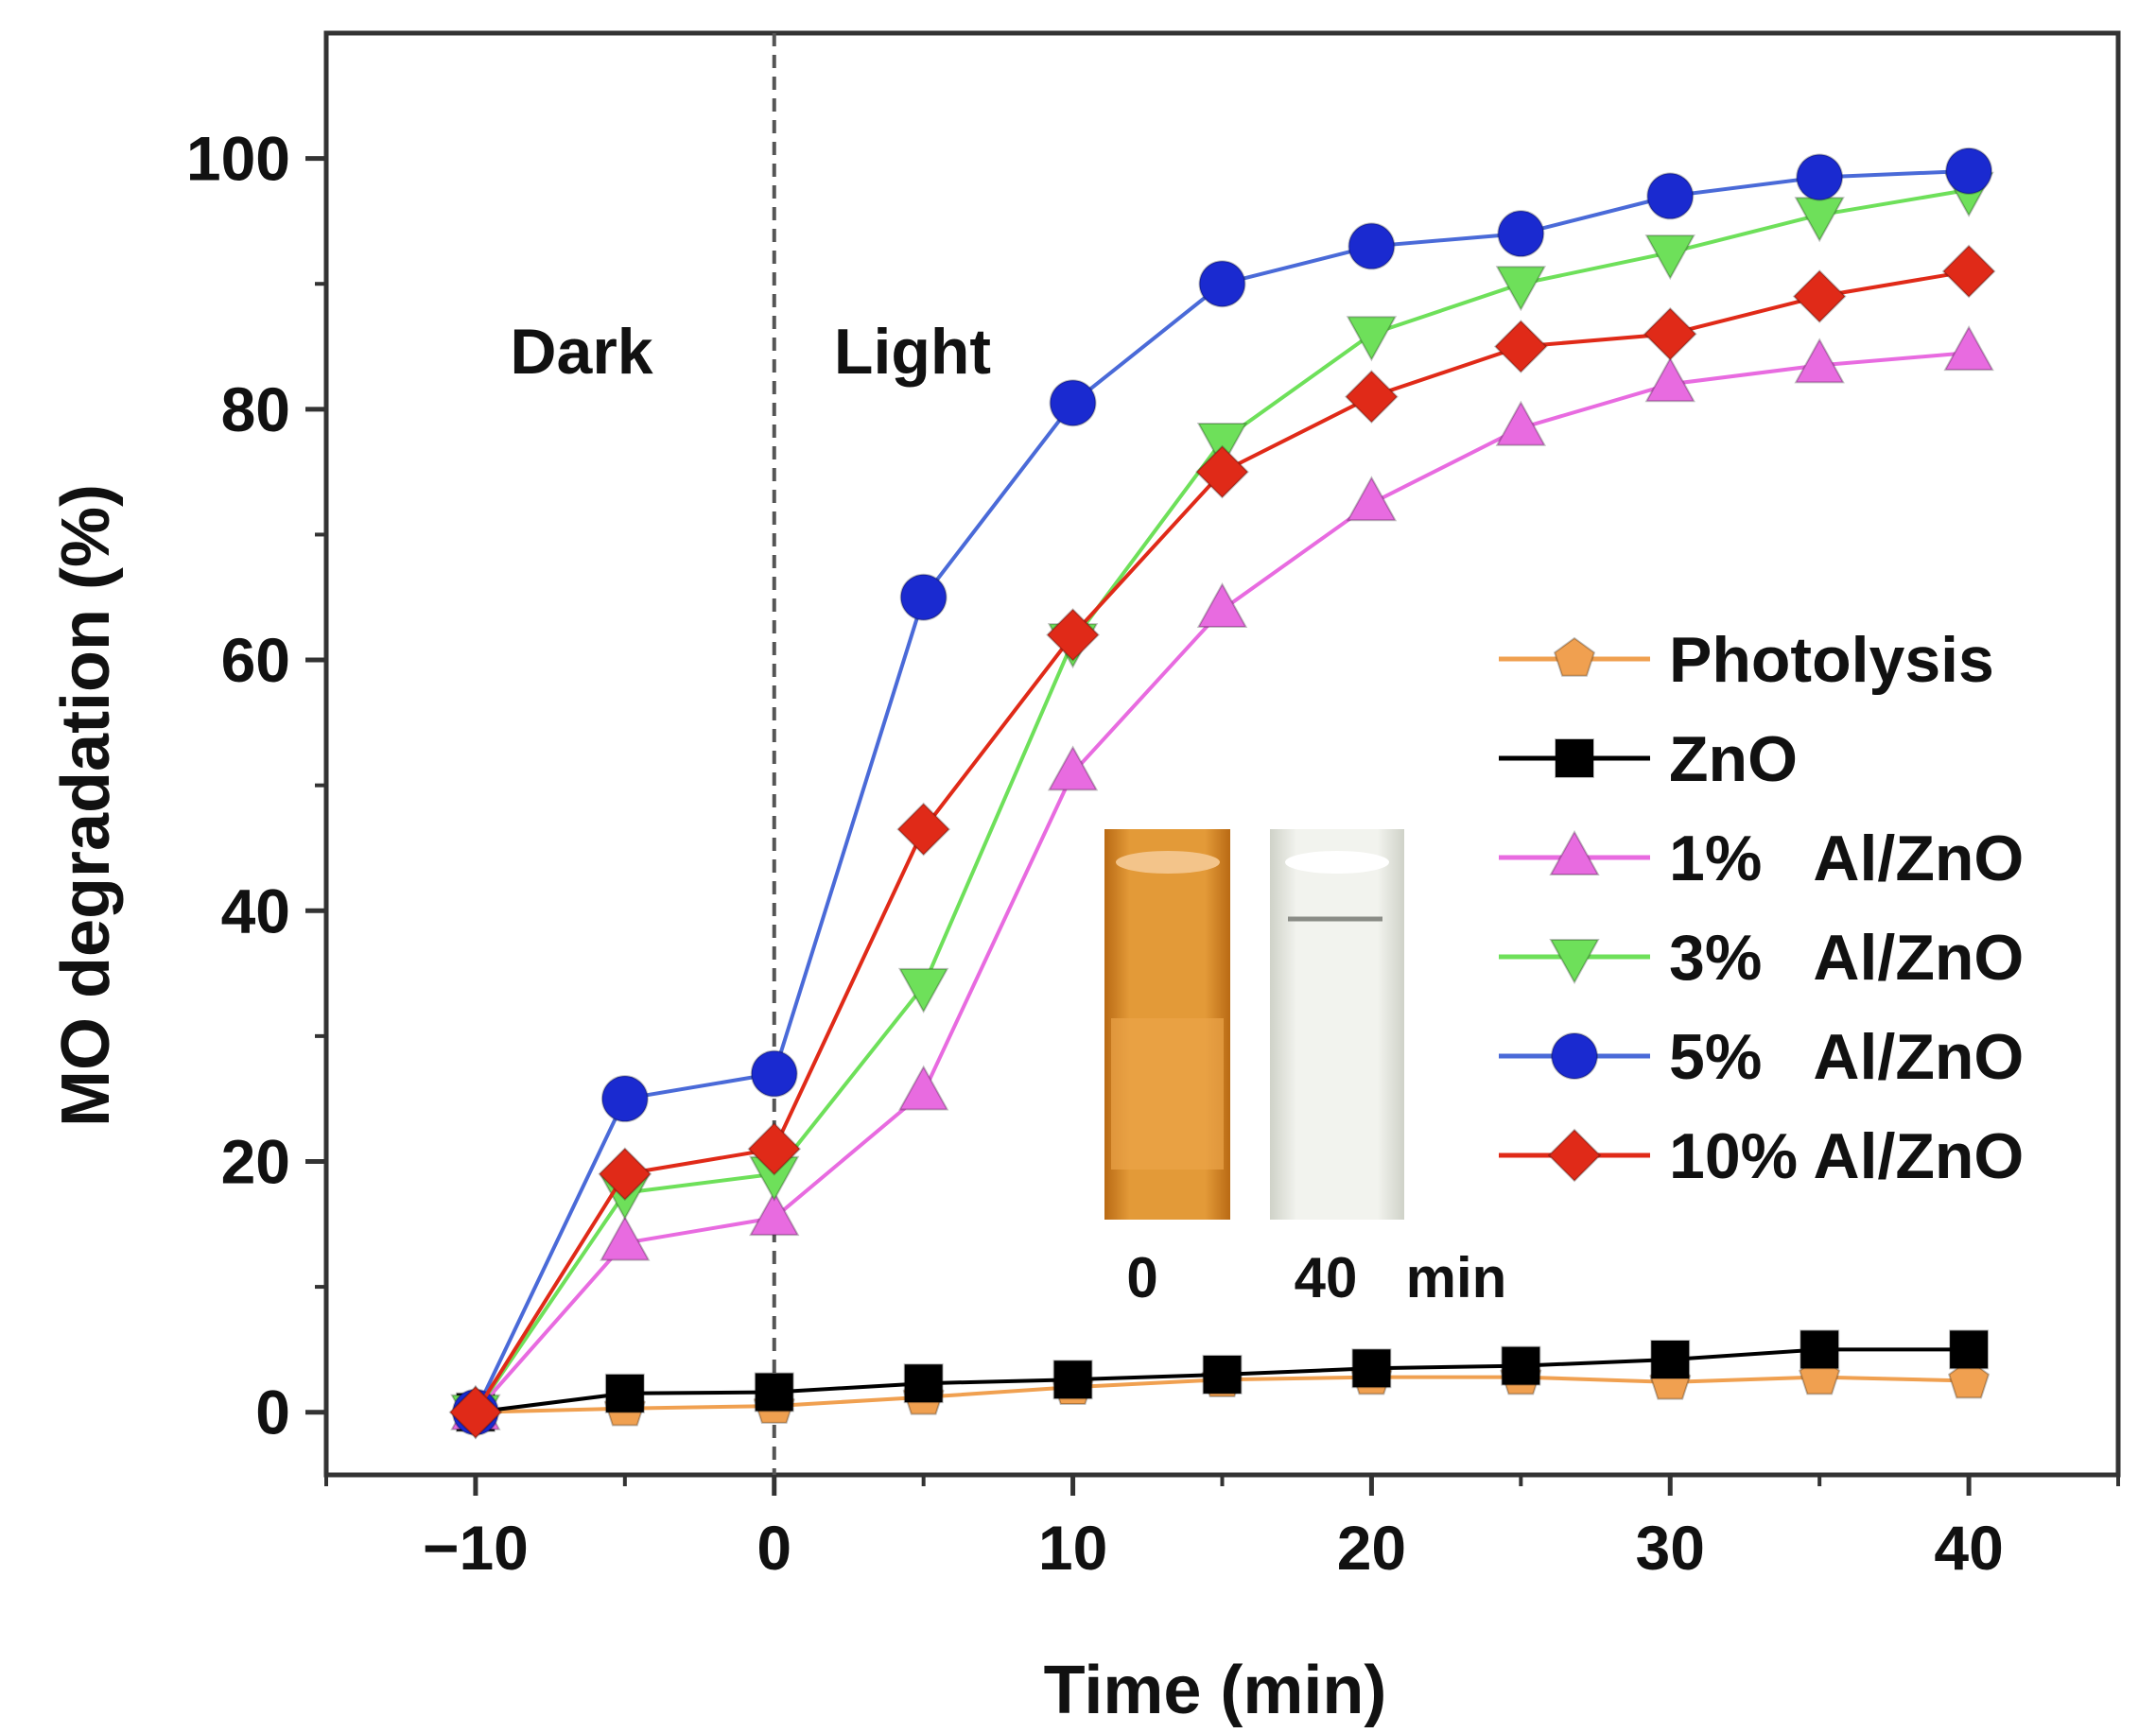  I want to click on x-axis-title: Time (min), so click(1215, 1690).